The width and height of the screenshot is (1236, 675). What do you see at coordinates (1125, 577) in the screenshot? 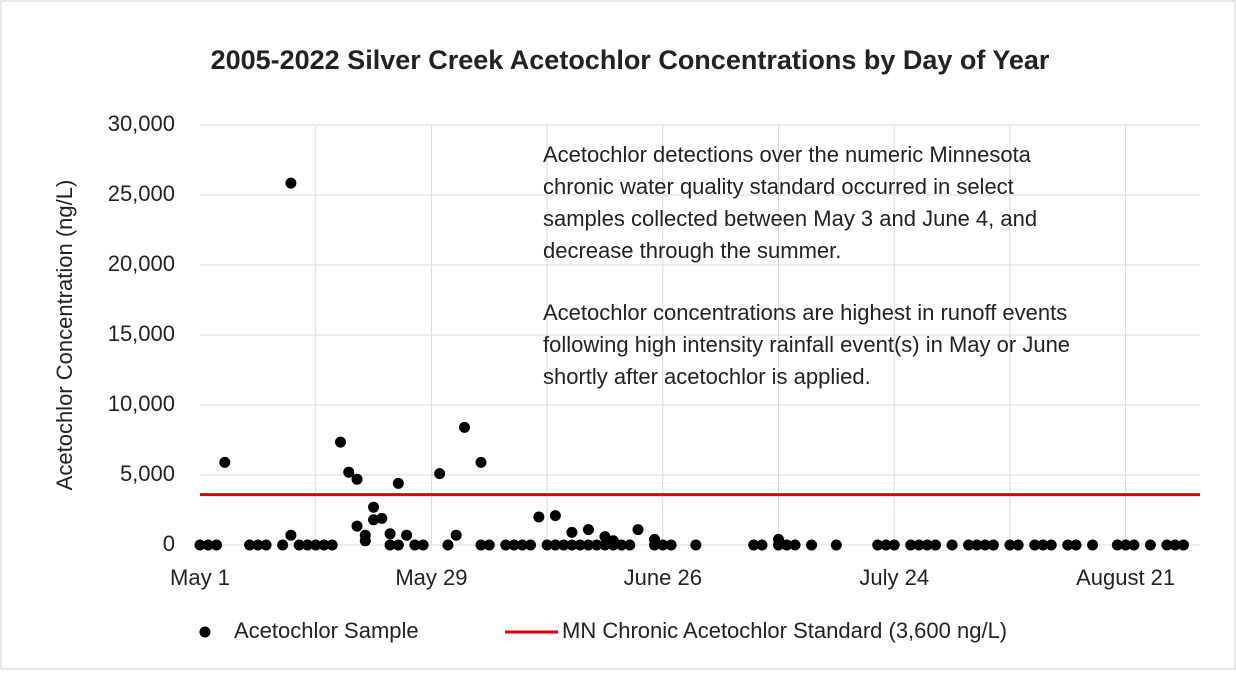
I see `x-tick-label: August 21` at bounding box center [1125, 577].